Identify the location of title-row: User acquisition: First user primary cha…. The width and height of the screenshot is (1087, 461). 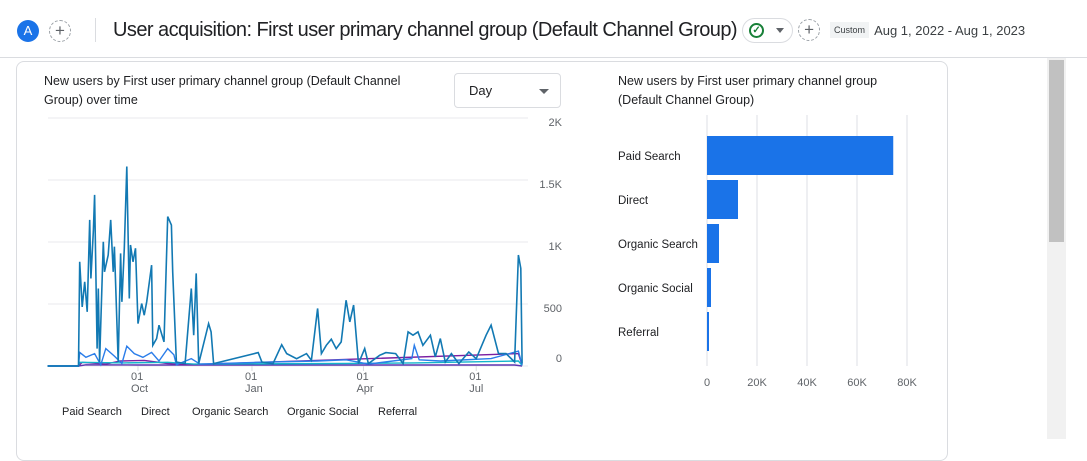
(569, 30).